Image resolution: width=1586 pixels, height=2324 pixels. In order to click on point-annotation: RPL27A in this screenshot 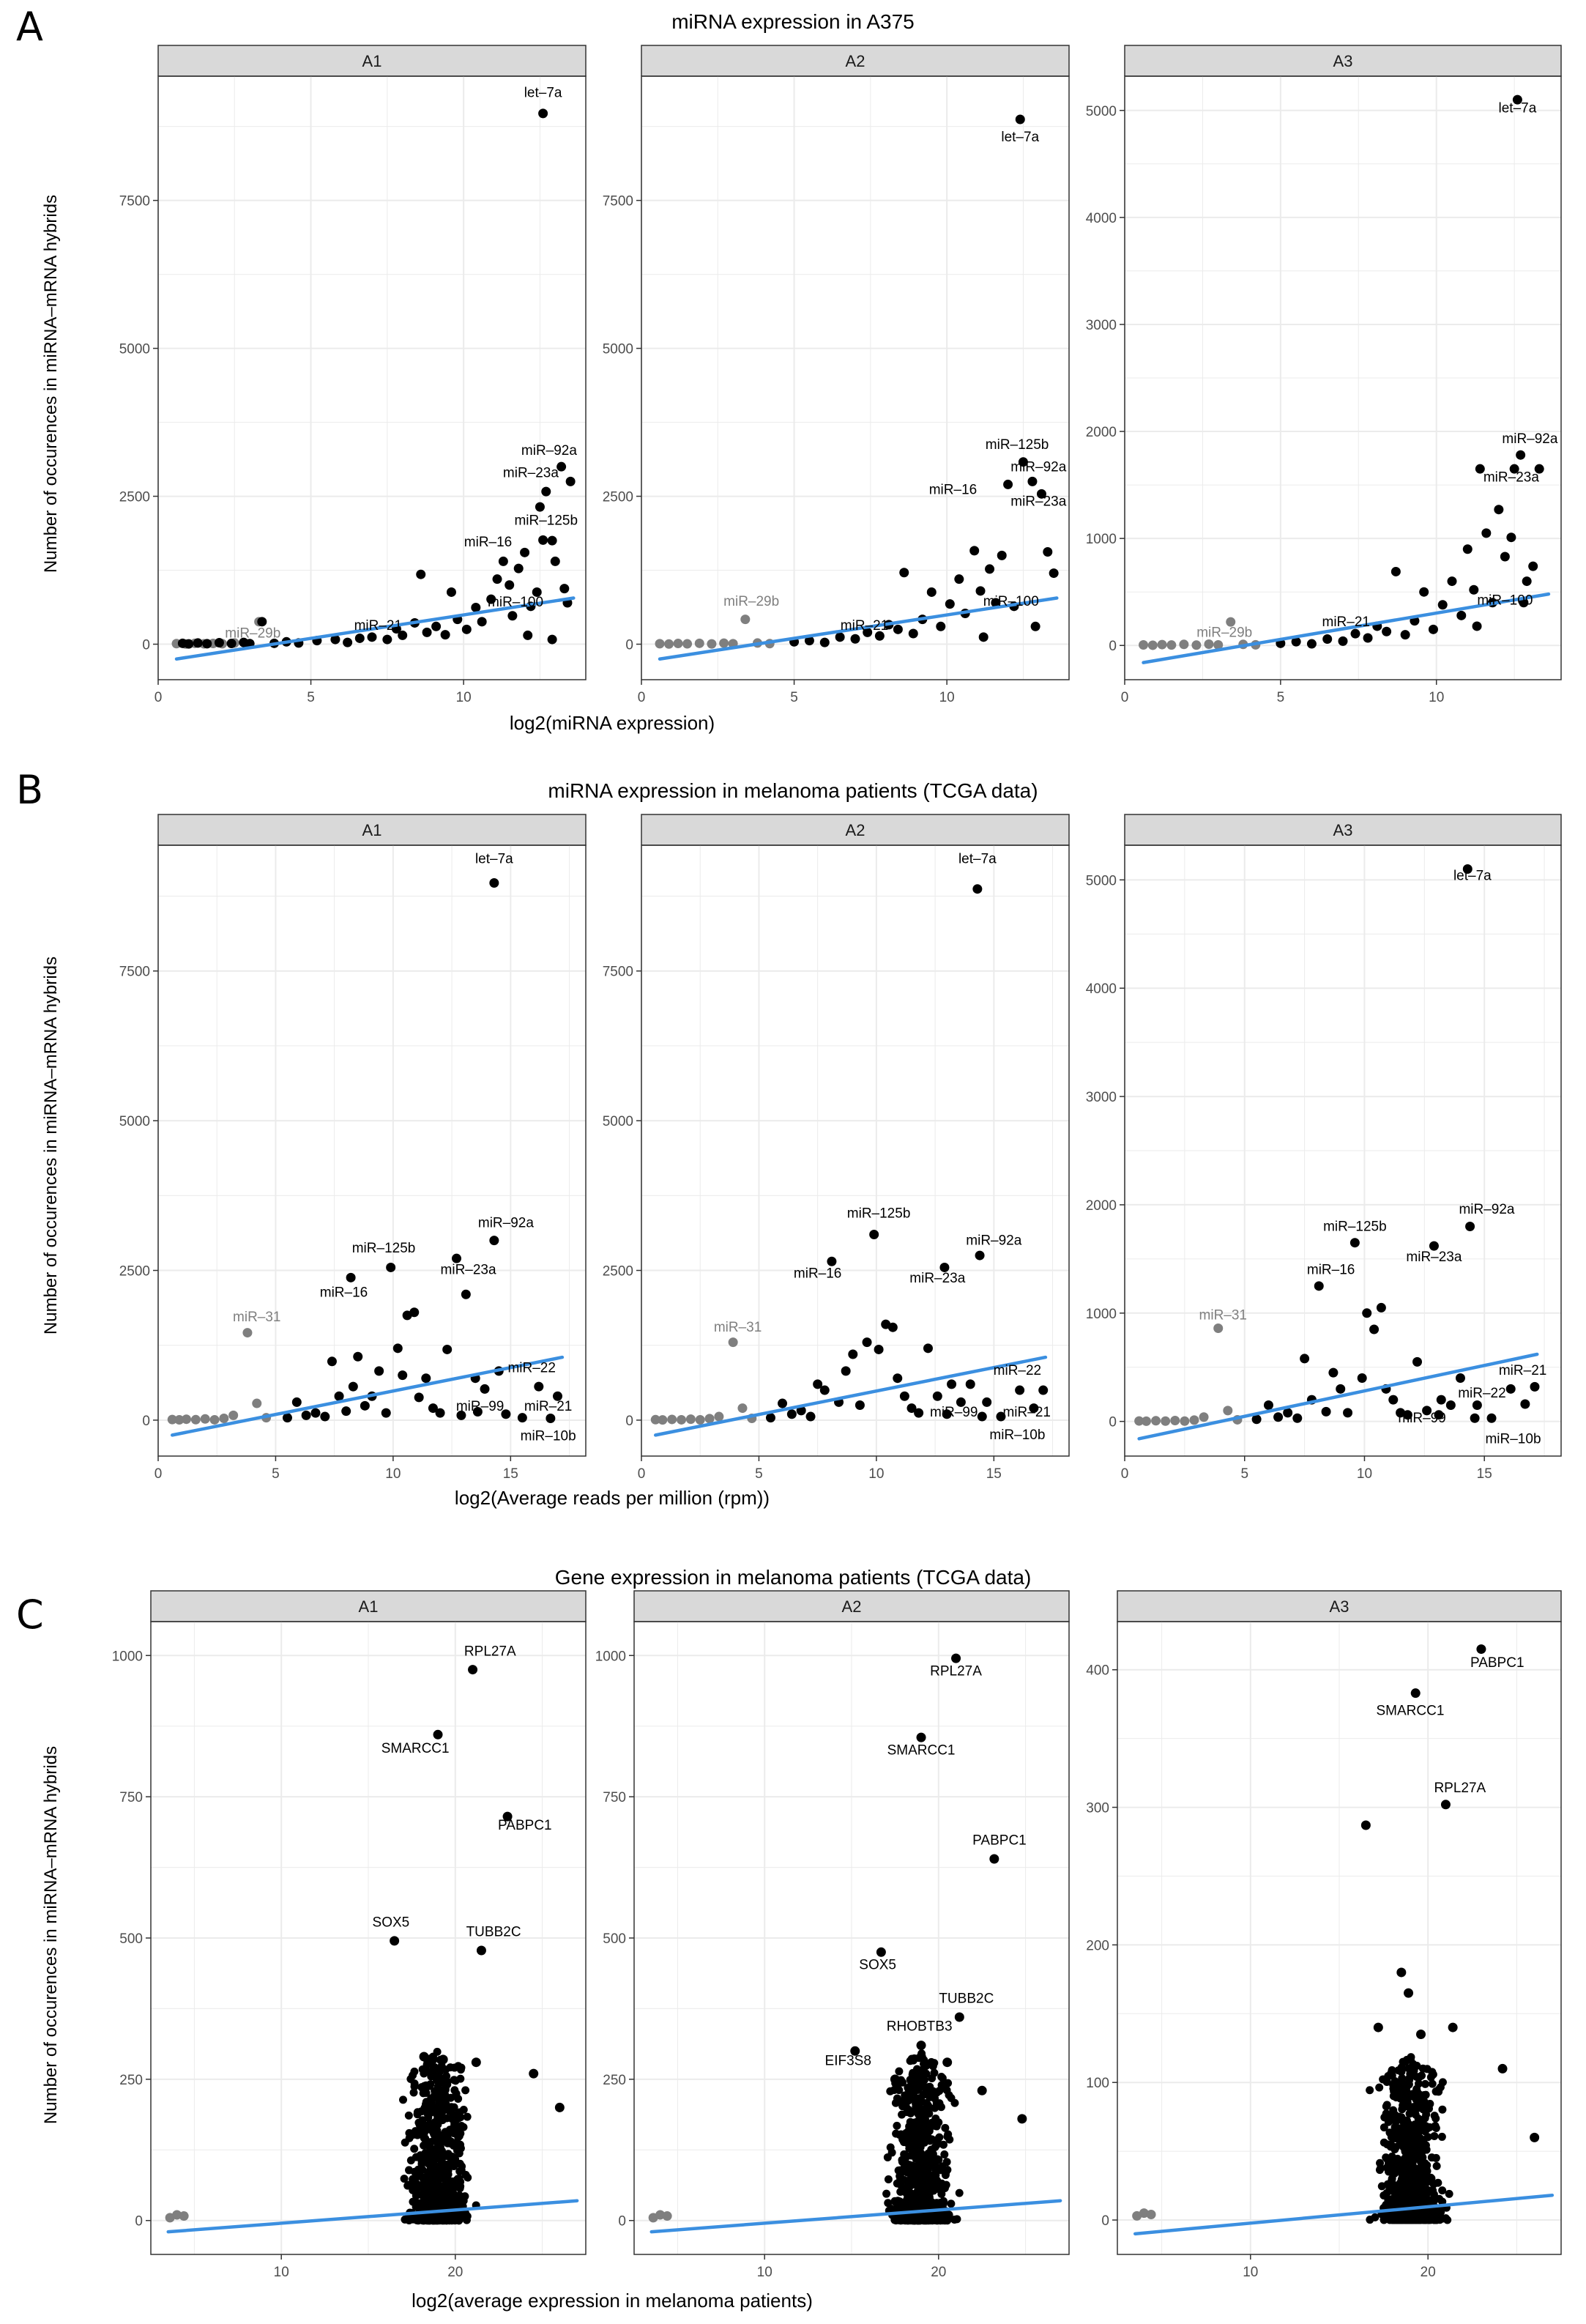, I will do `click(1460, 1788)`.